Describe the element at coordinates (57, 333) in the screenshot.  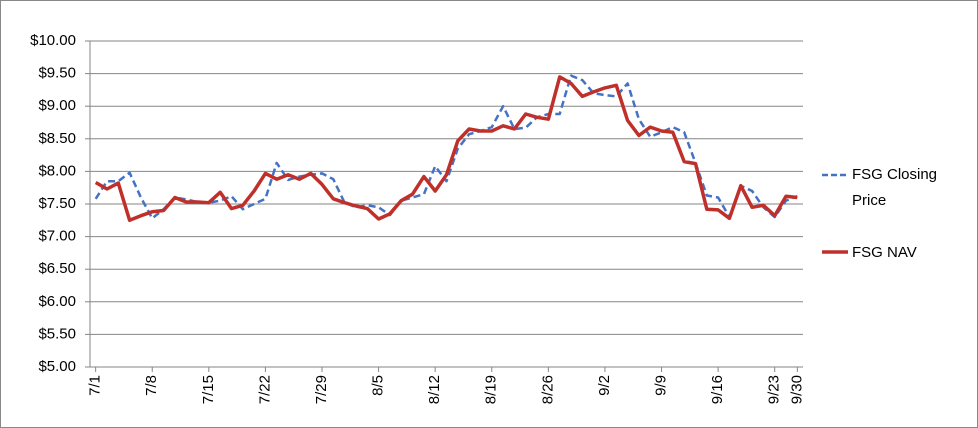
I see `y-tick-label: $5.50` at that location.